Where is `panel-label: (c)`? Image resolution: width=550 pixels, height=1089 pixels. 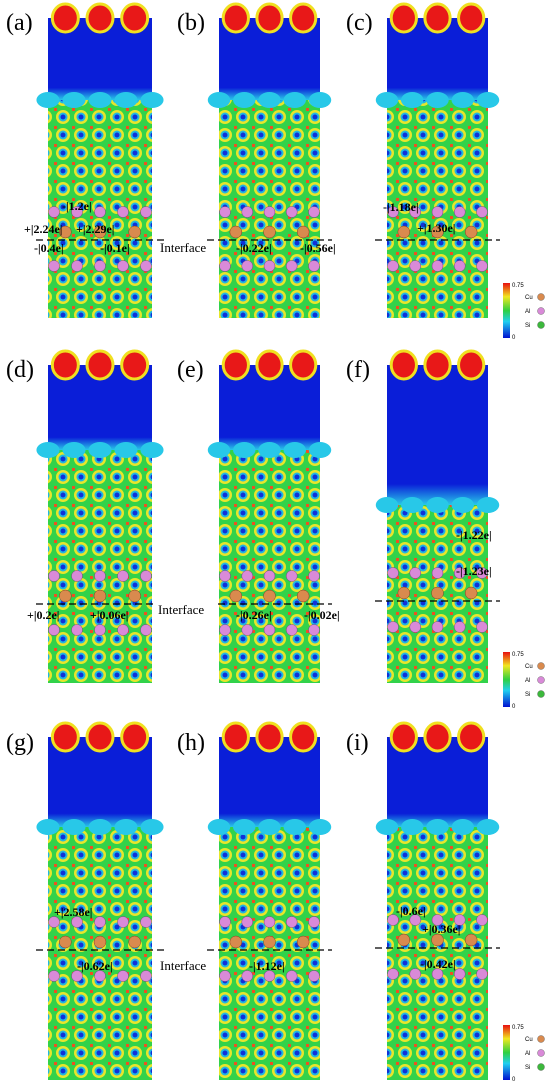
panel-label: (c) is located at coordinates (359, 23).